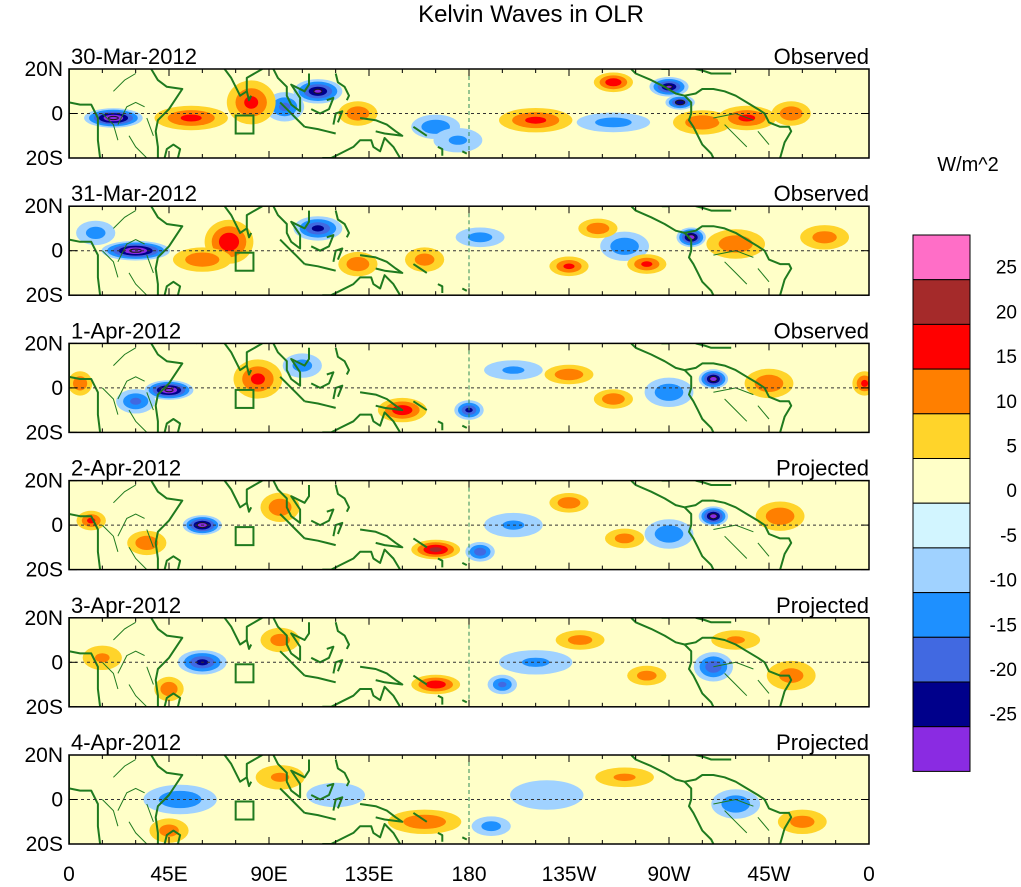  What do you see at coordinates (1003, 625) in the screenshot?
I see `colorbar-tick-label: -15` at bounding box center [1003, 625].